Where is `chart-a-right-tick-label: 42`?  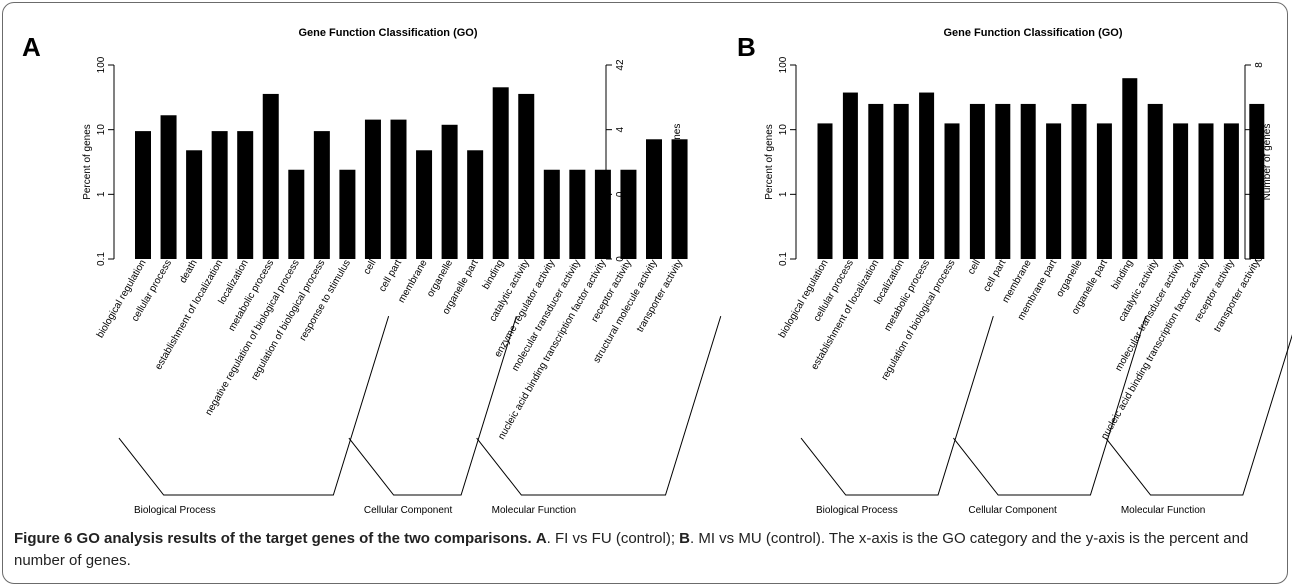
chart-a-right-tick-label: 42 is located at coordinates (620, 65).